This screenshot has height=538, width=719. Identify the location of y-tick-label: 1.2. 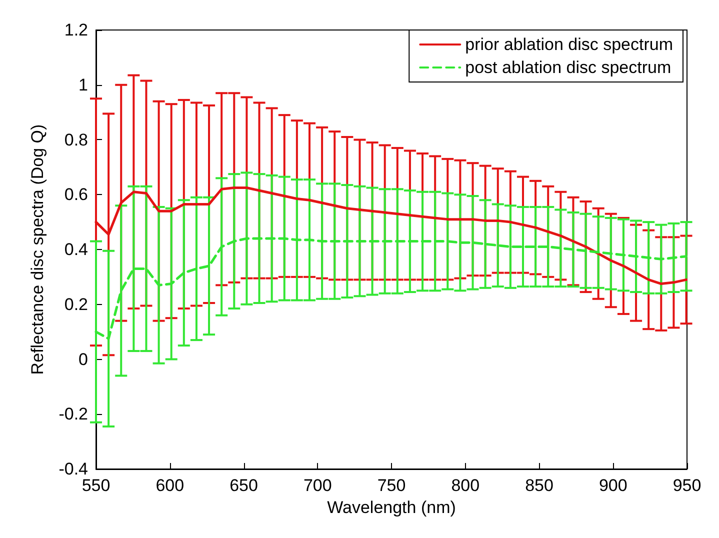
(76, 30).